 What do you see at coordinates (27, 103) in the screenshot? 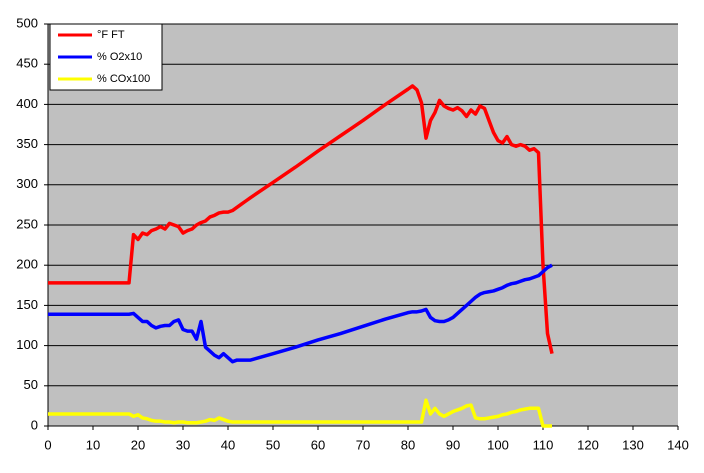
I see `y-tick-label: 400` at bounding box center [27, 103].